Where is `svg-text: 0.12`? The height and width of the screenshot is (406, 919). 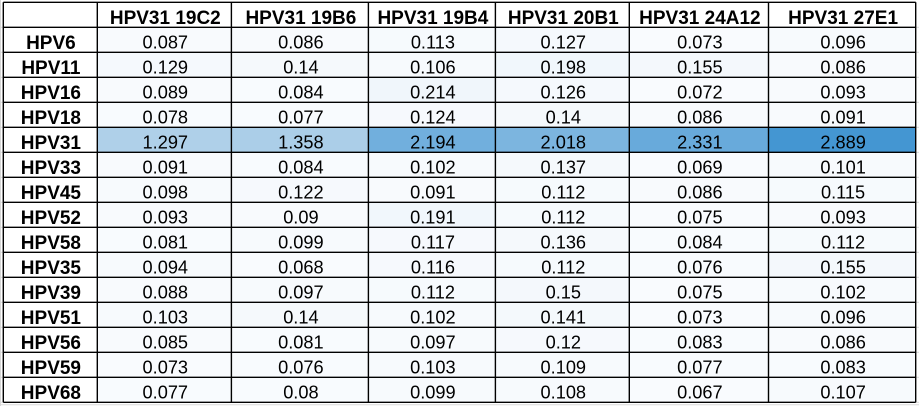 svg-text: 0.12 is located at coordinates (563, 343).